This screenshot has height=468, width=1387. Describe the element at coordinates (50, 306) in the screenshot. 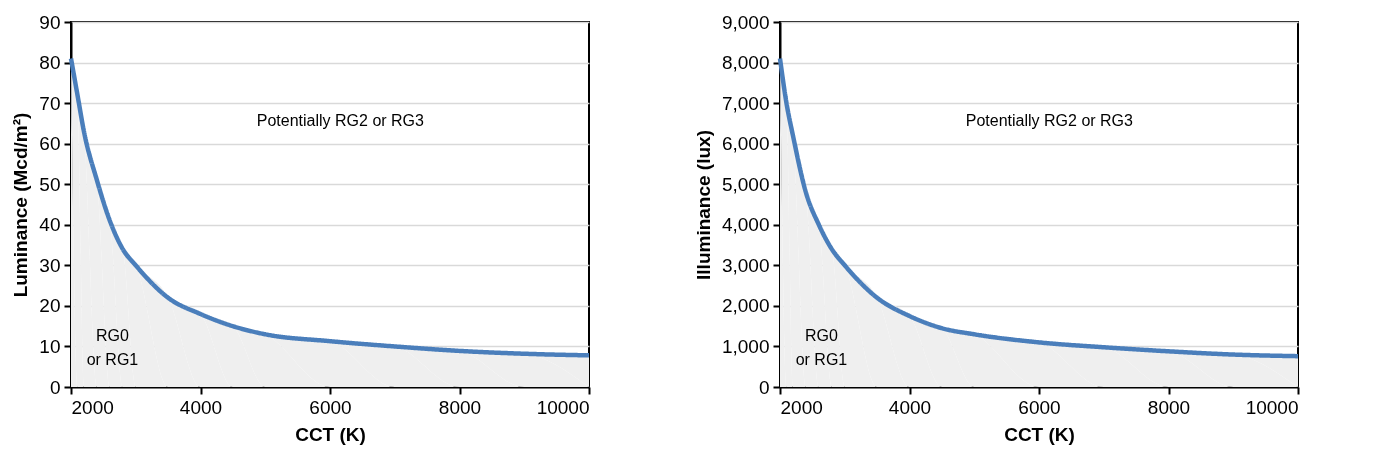

I see `y-tick-label: 20` at that location.